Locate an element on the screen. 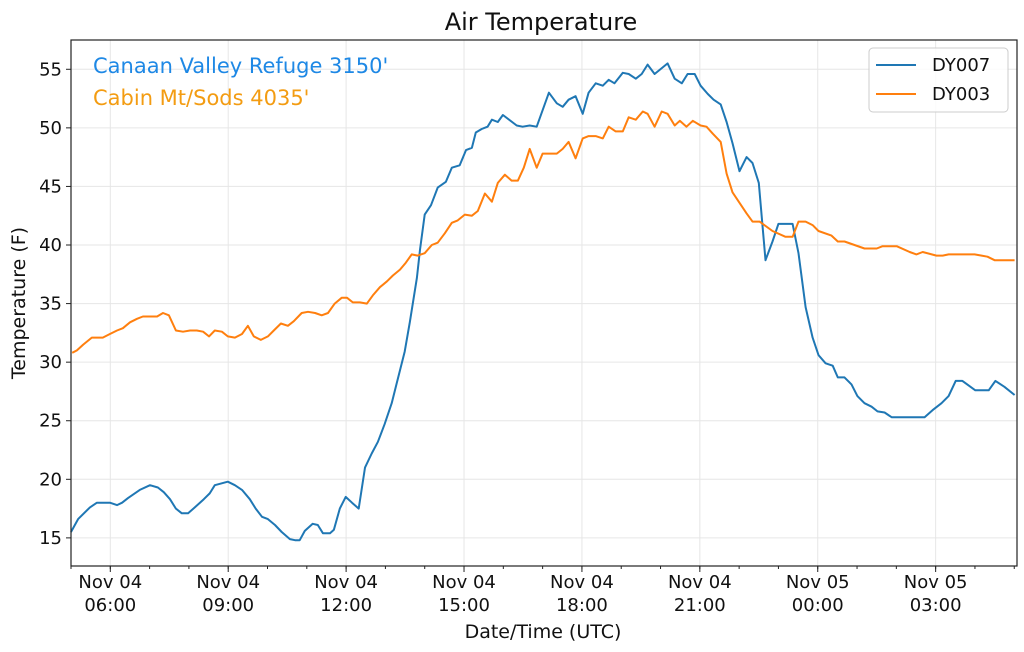 The width and height of the screenshot is (1024, 652). legend-label-dy003: DY003 is located at coordinates (961, 94).